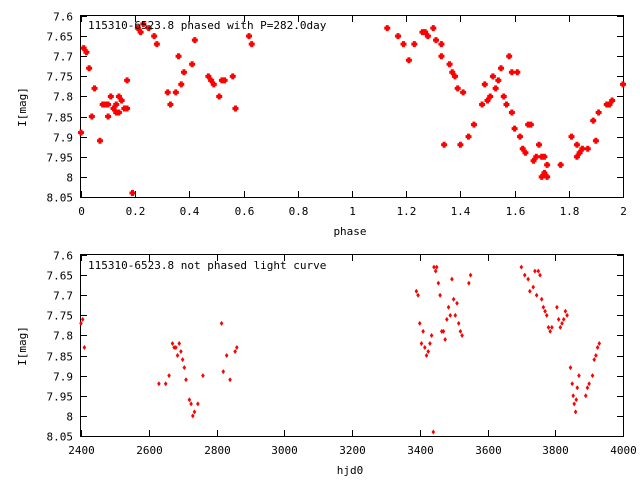  I want to click on x-tick-label: 1.2, so click(407, 211).